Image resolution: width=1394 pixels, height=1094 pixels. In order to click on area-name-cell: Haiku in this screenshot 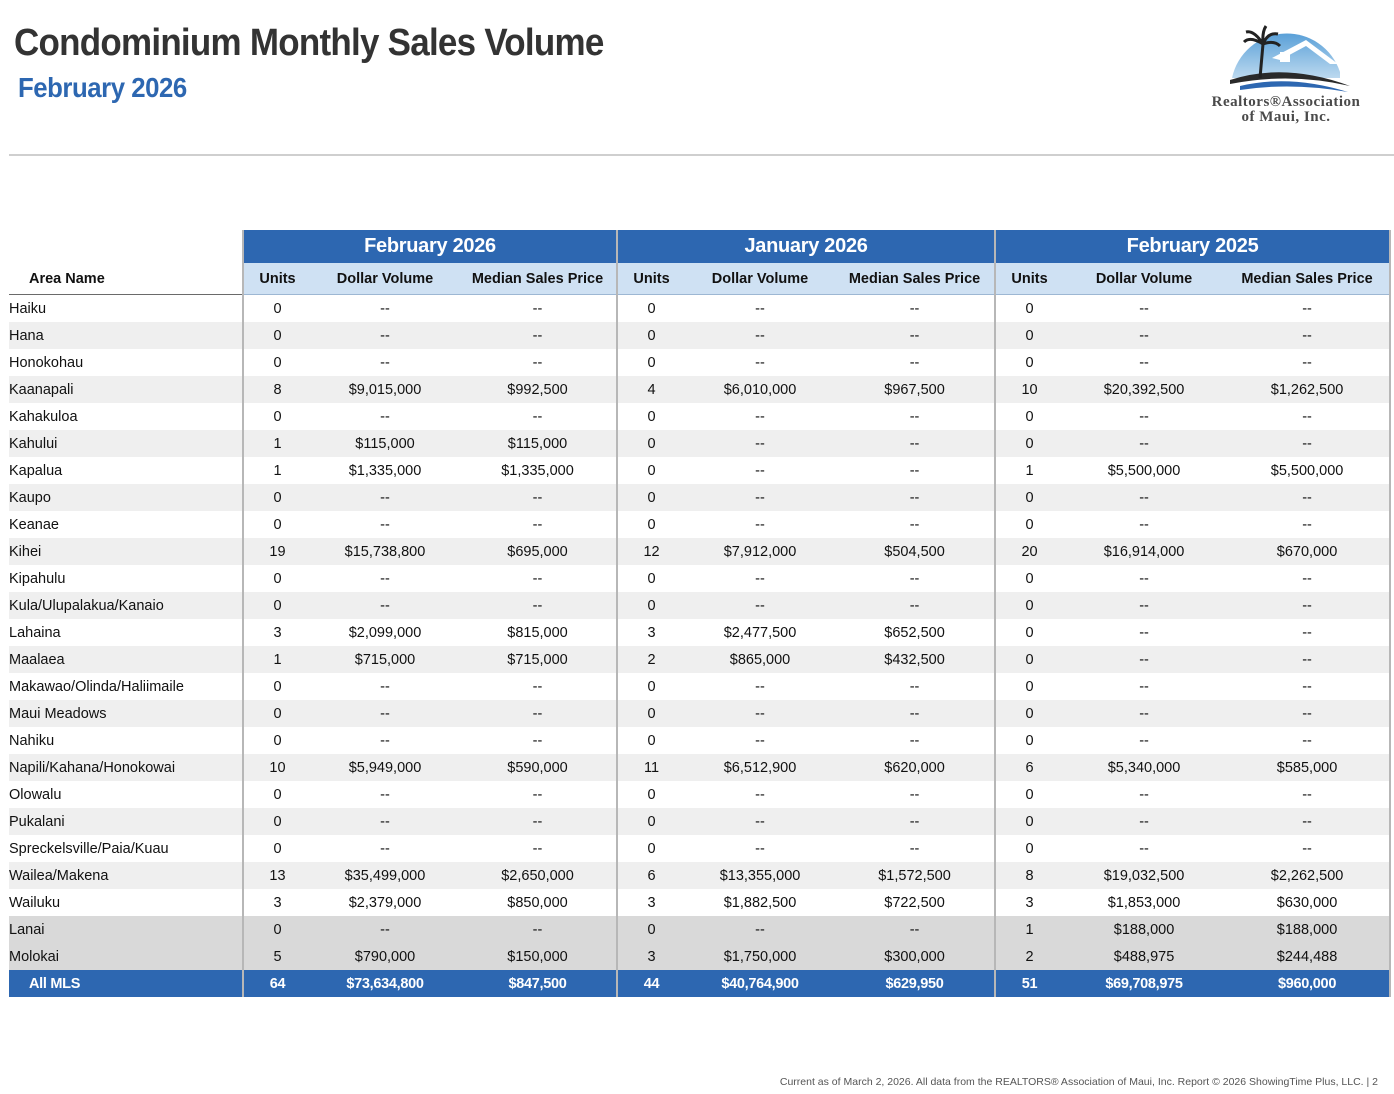, I will do `click(28, 308)`.